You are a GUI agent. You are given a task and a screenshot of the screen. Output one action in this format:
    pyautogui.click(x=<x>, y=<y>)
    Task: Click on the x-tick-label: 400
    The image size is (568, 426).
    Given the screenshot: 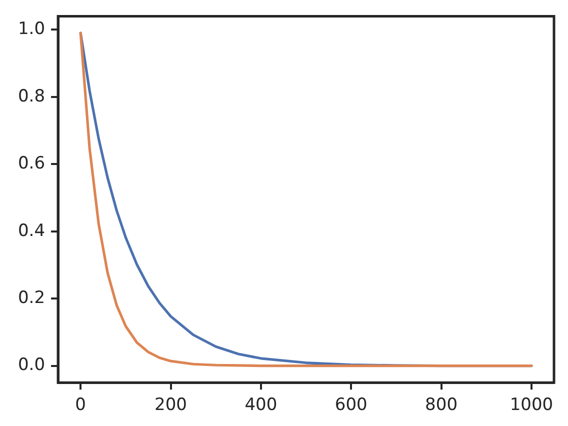 What is the action you would take?
    pyautogui.click(x=261, y=405)
    